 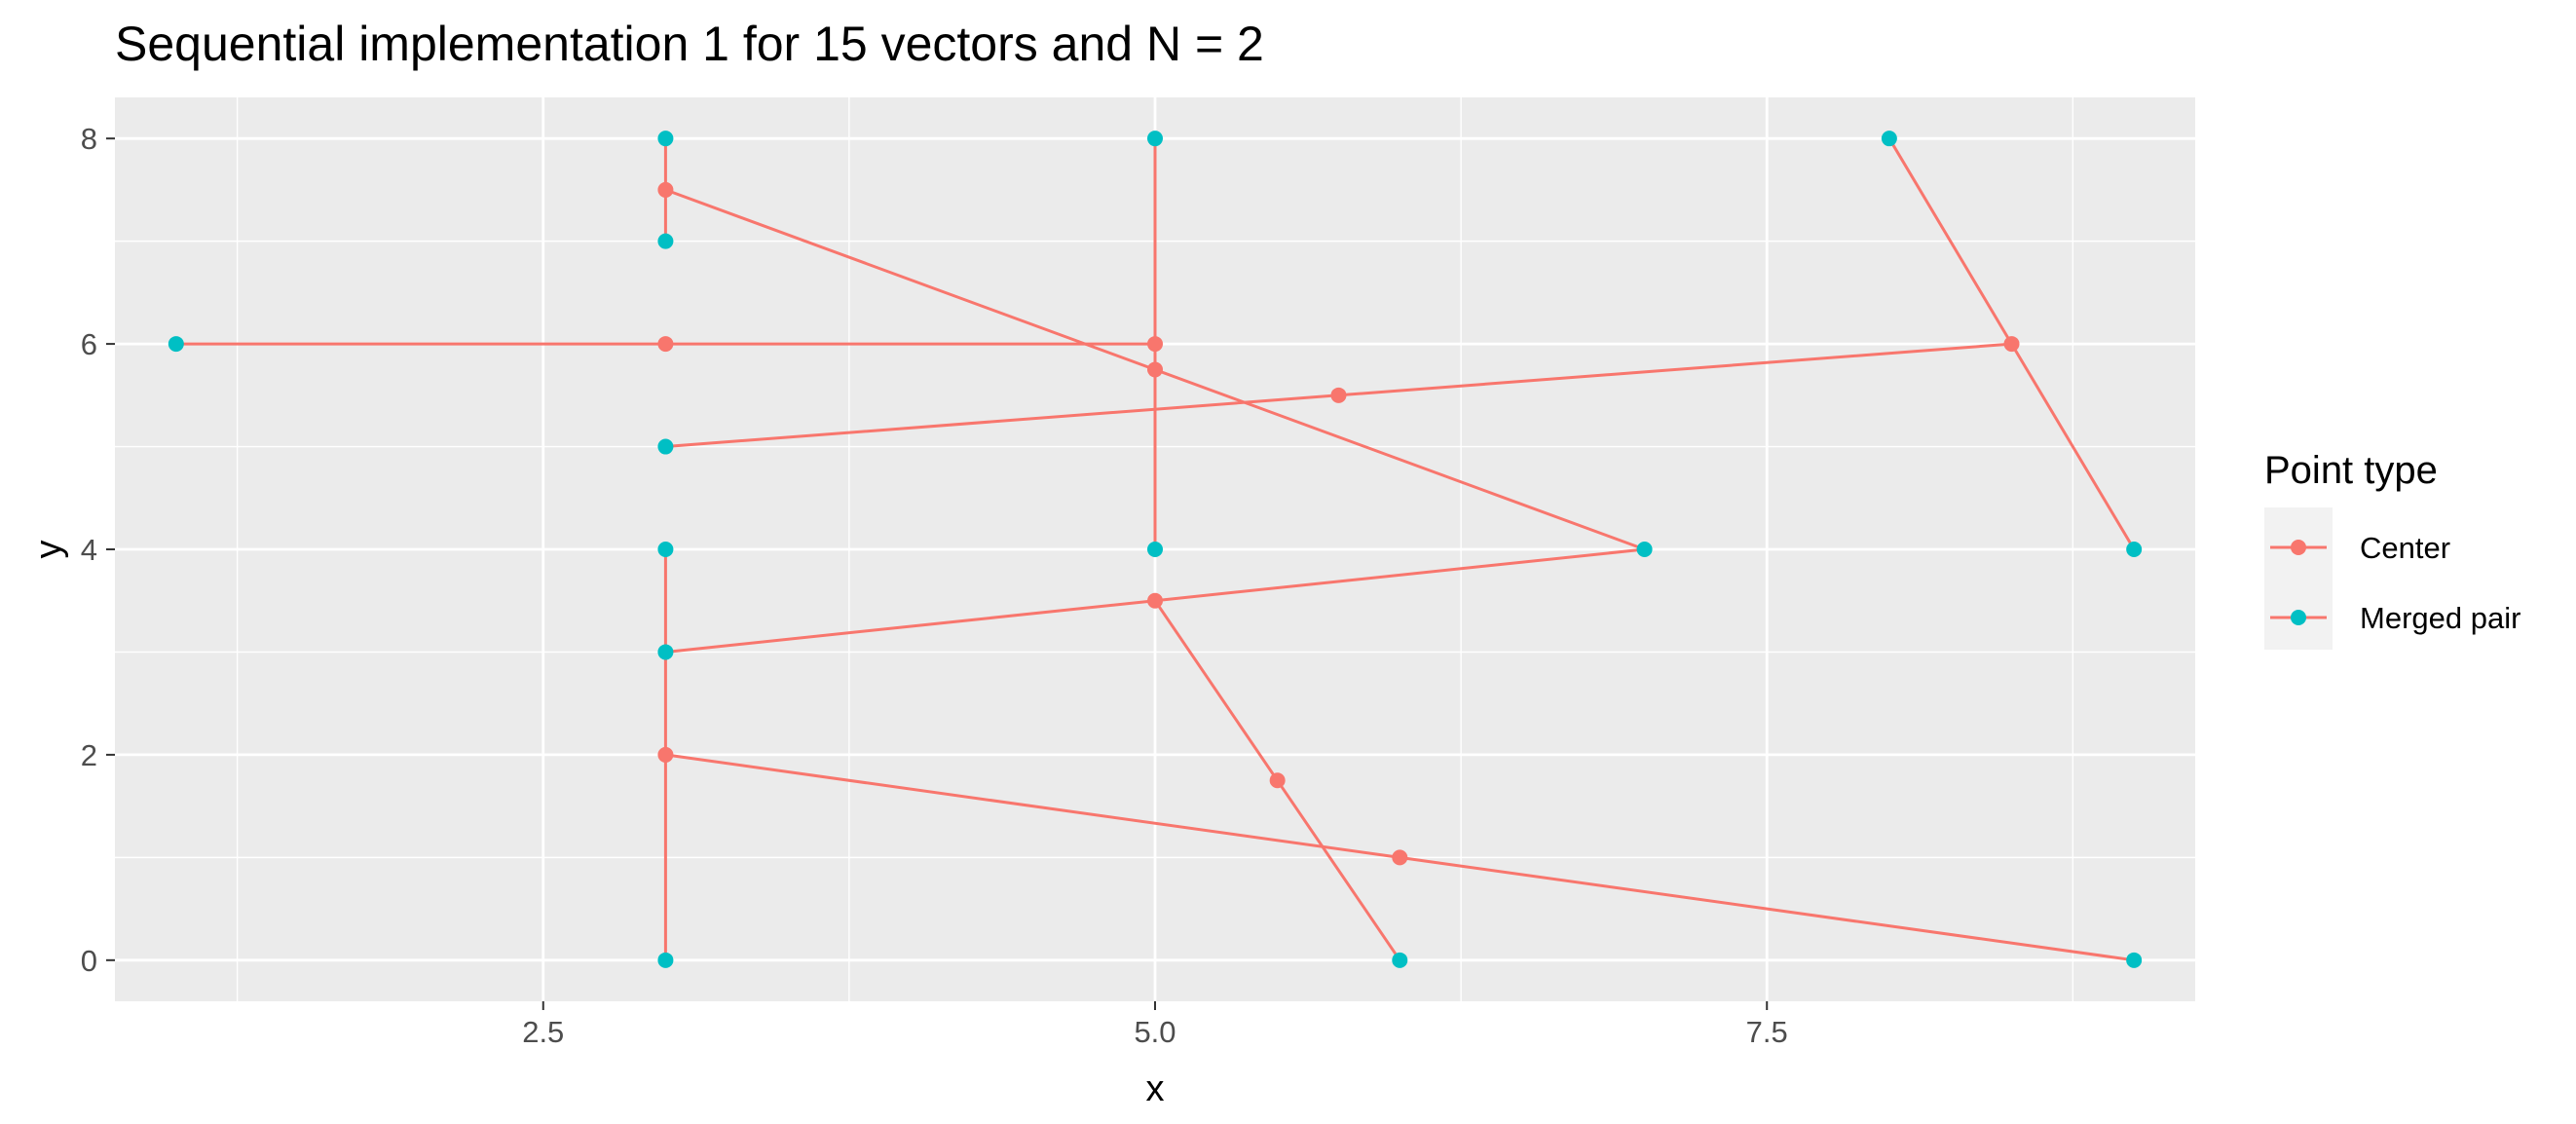 I want to click on legend-key-center-point, so click(x=2298, y=547).